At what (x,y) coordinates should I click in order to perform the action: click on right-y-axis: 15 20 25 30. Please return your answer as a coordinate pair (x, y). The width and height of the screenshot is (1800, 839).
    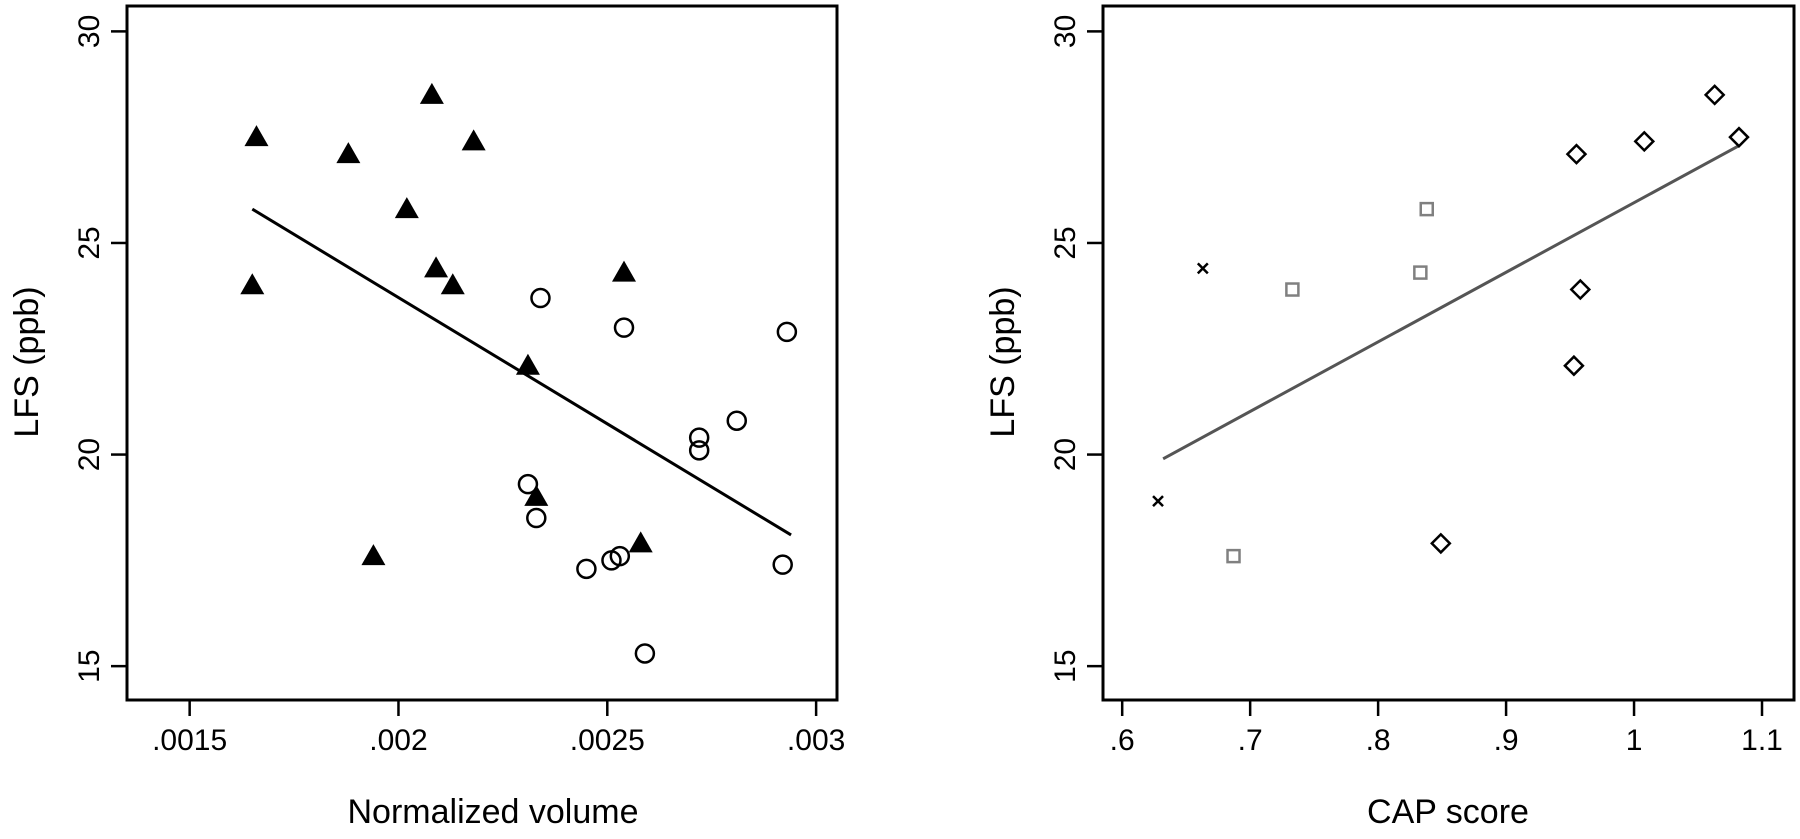
    Looking at the image, I should click on (1076, 349).